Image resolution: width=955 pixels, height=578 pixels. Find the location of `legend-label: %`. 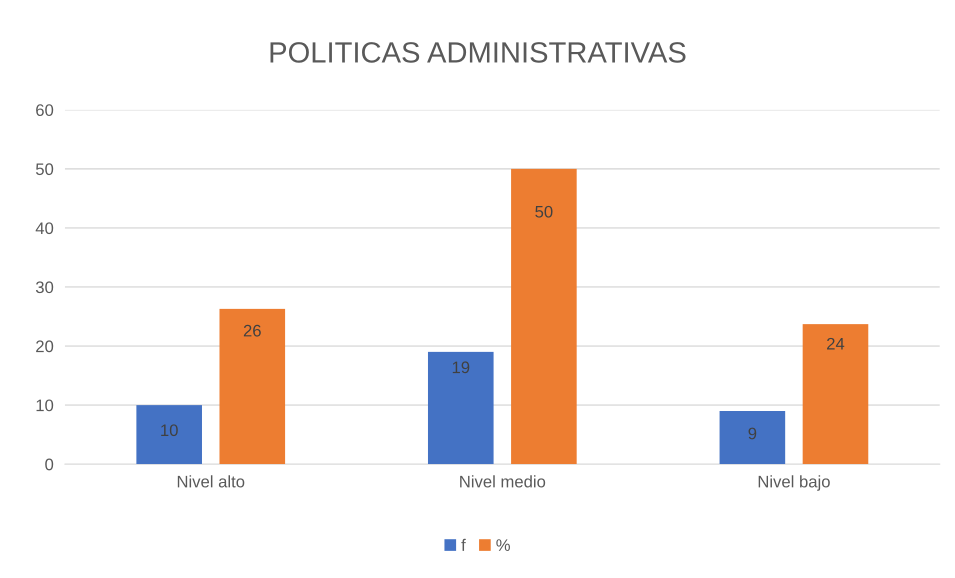

legend-label: % is located at coordinates (503, 545).